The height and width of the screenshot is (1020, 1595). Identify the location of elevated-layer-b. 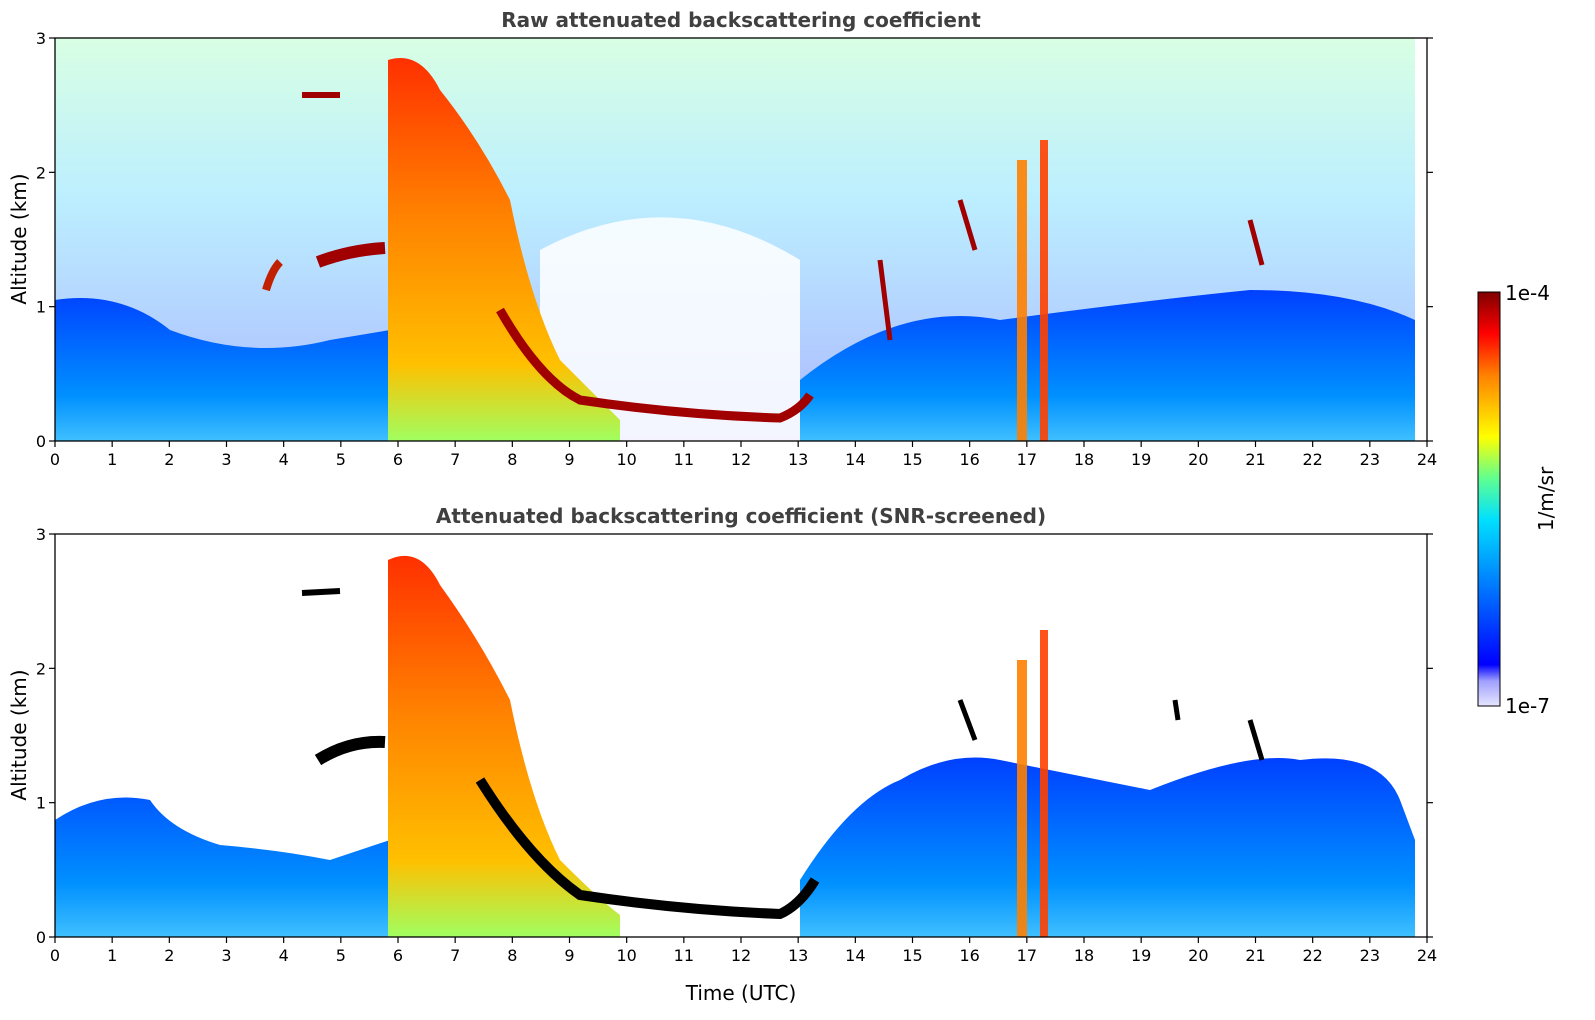
(321, 592).